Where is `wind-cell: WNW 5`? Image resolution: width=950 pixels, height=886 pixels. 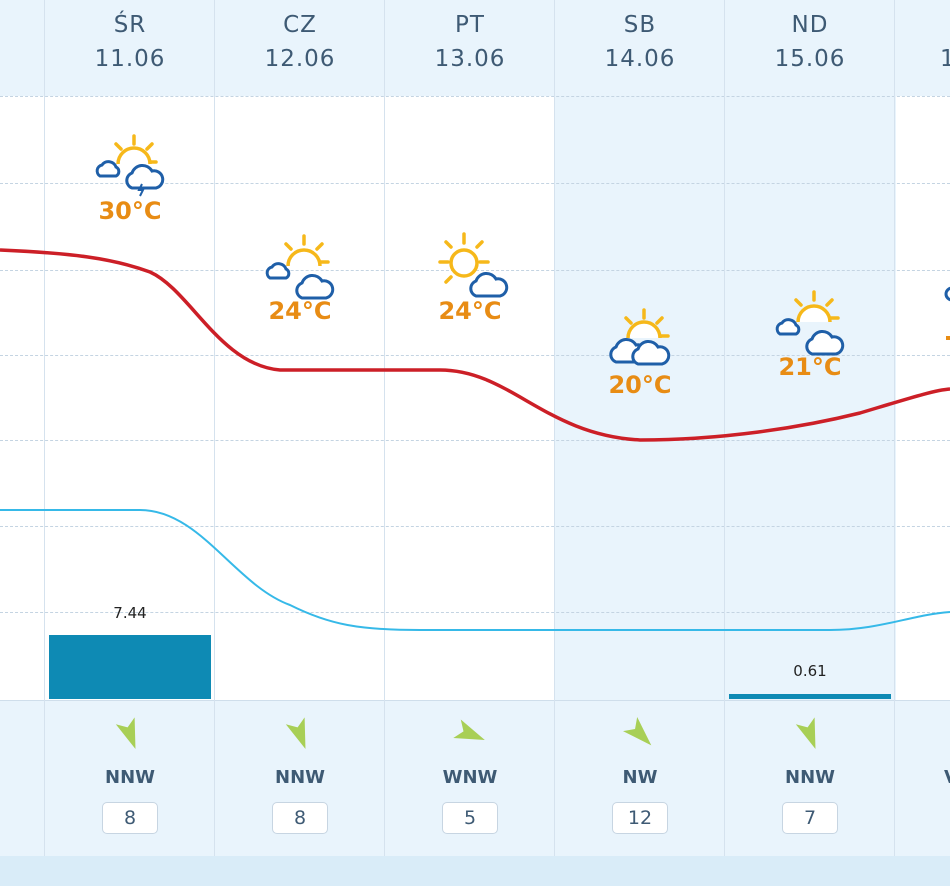 wind-cell: WNW 5 is located at coordinates (470, 774).